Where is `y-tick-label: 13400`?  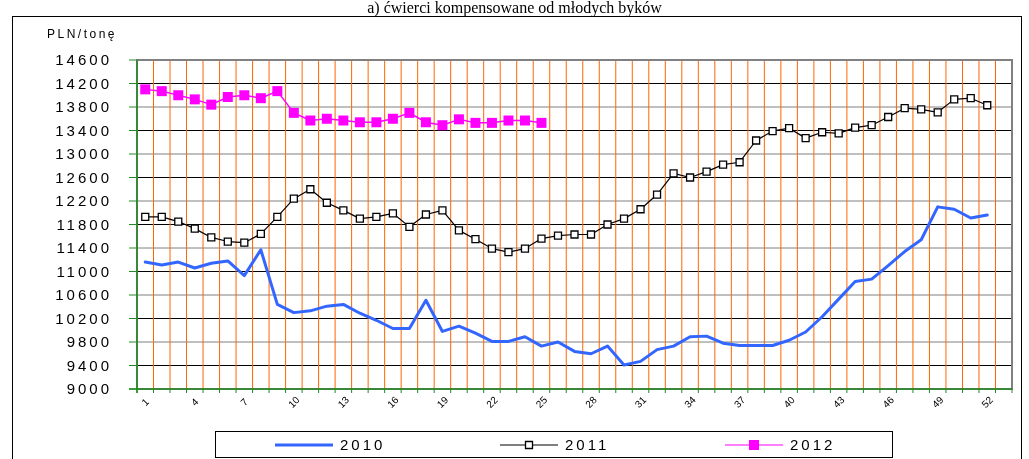
y-tick-label: 13400 is located at coordinates (83, 130).